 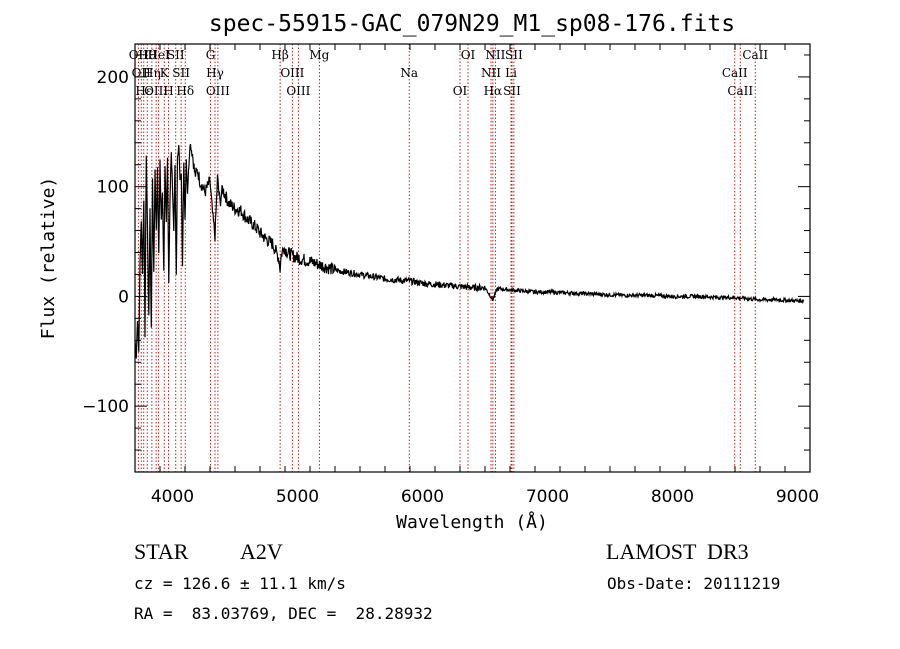 I want to click on y-tick-label: −100, so click(x=105, y=407).